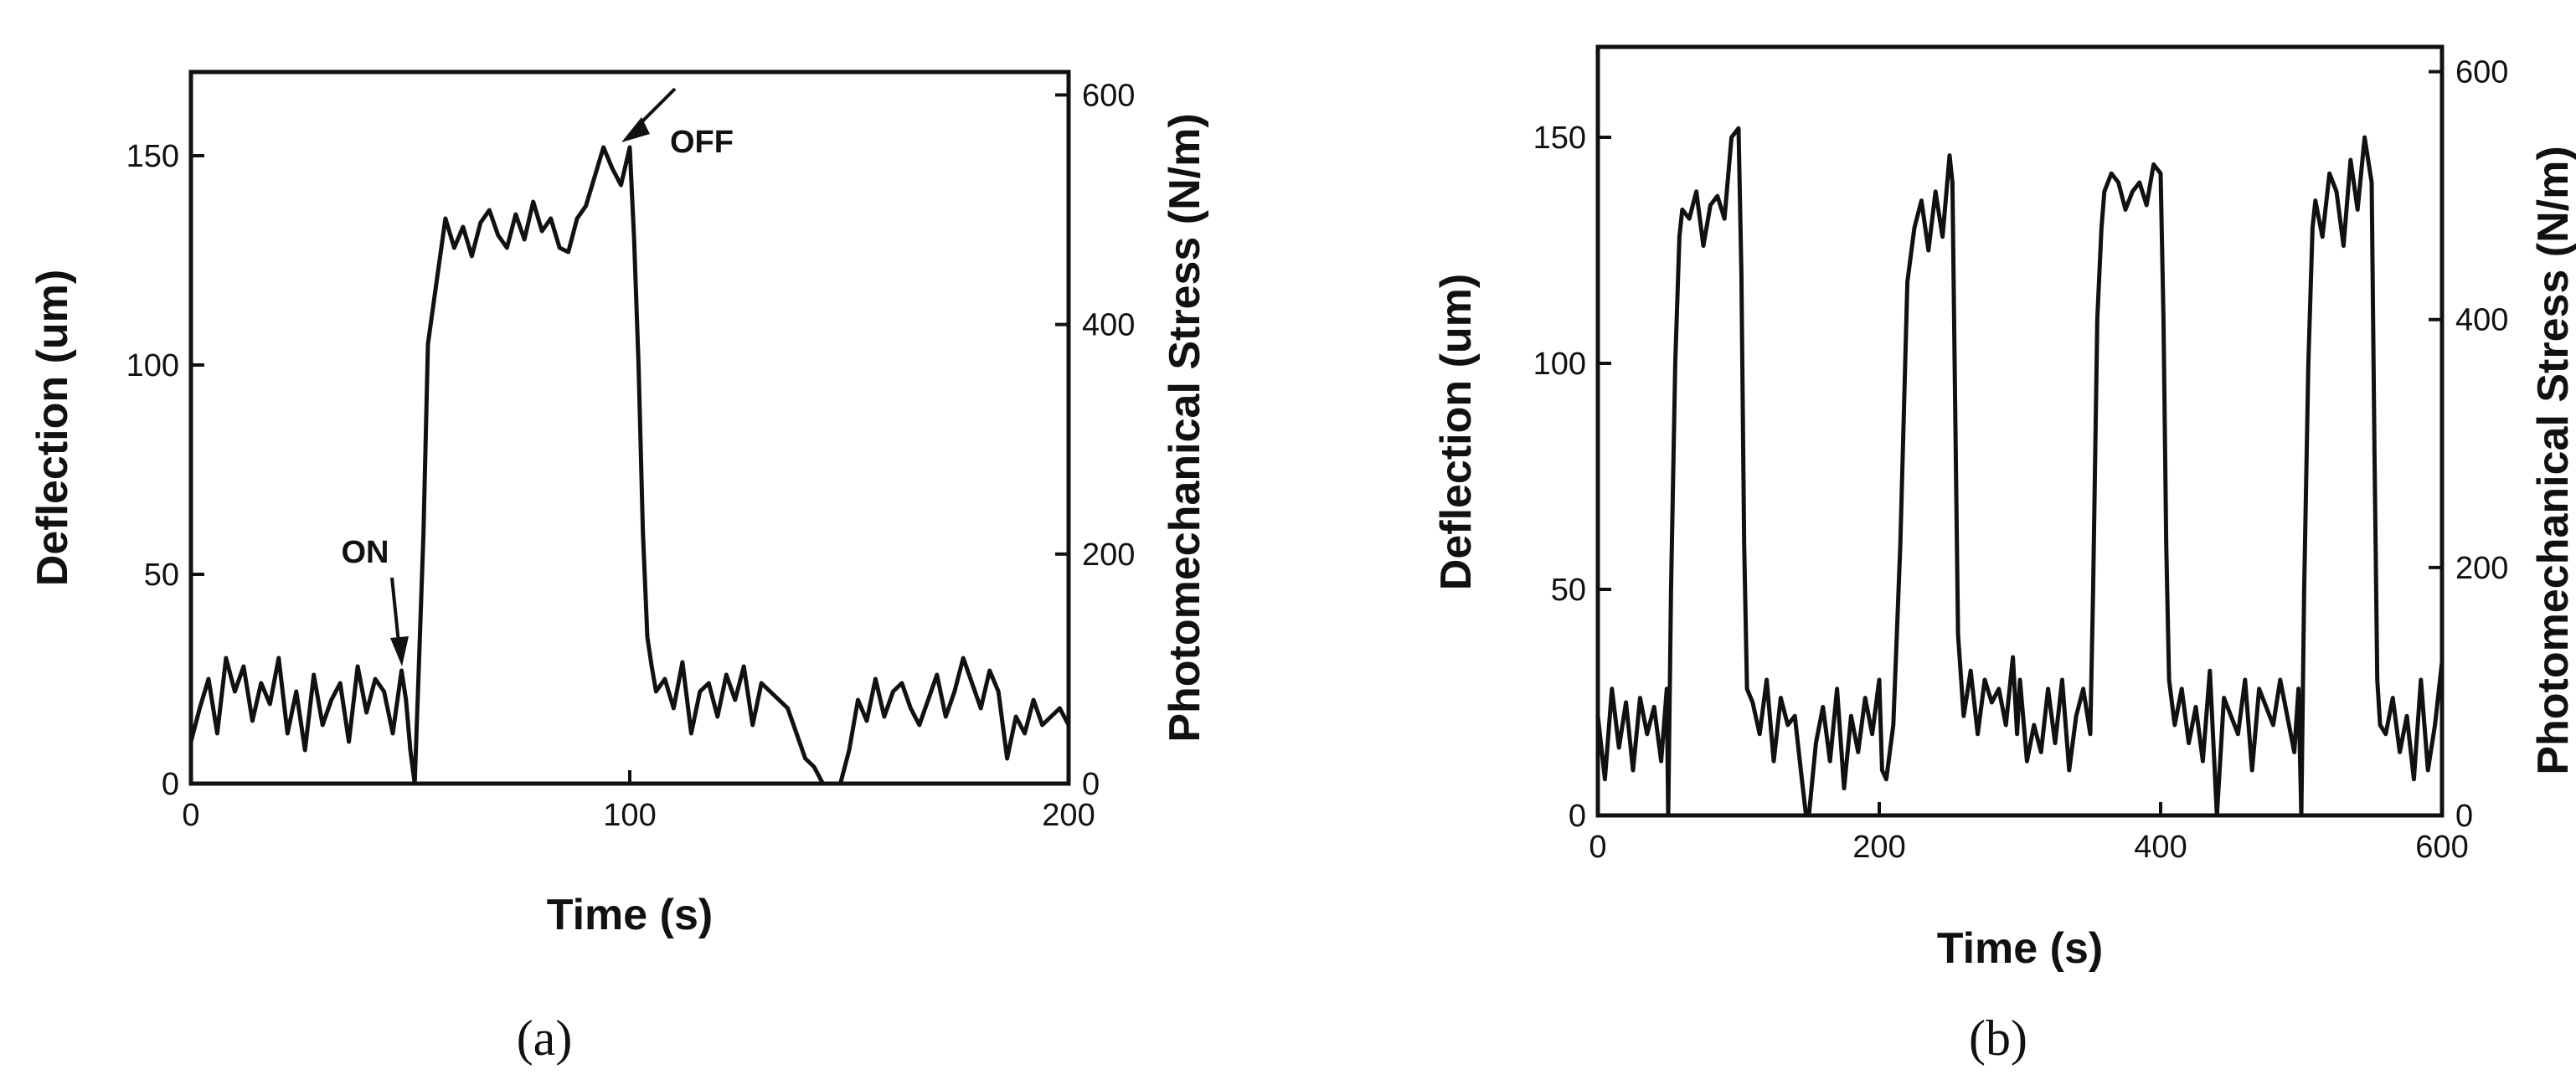 The image size is (2576, 1085). I want to click on y-ticks-b: 0 50 100 150, so click(1572, 478).